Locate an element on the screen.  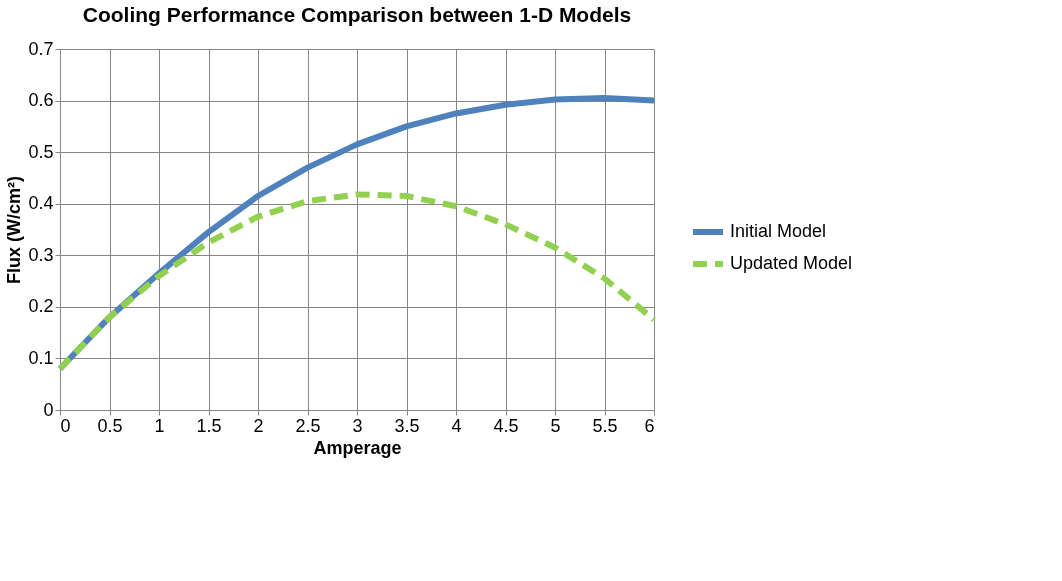
x-axis-title: Amperage is located at coordinates (357, 447).